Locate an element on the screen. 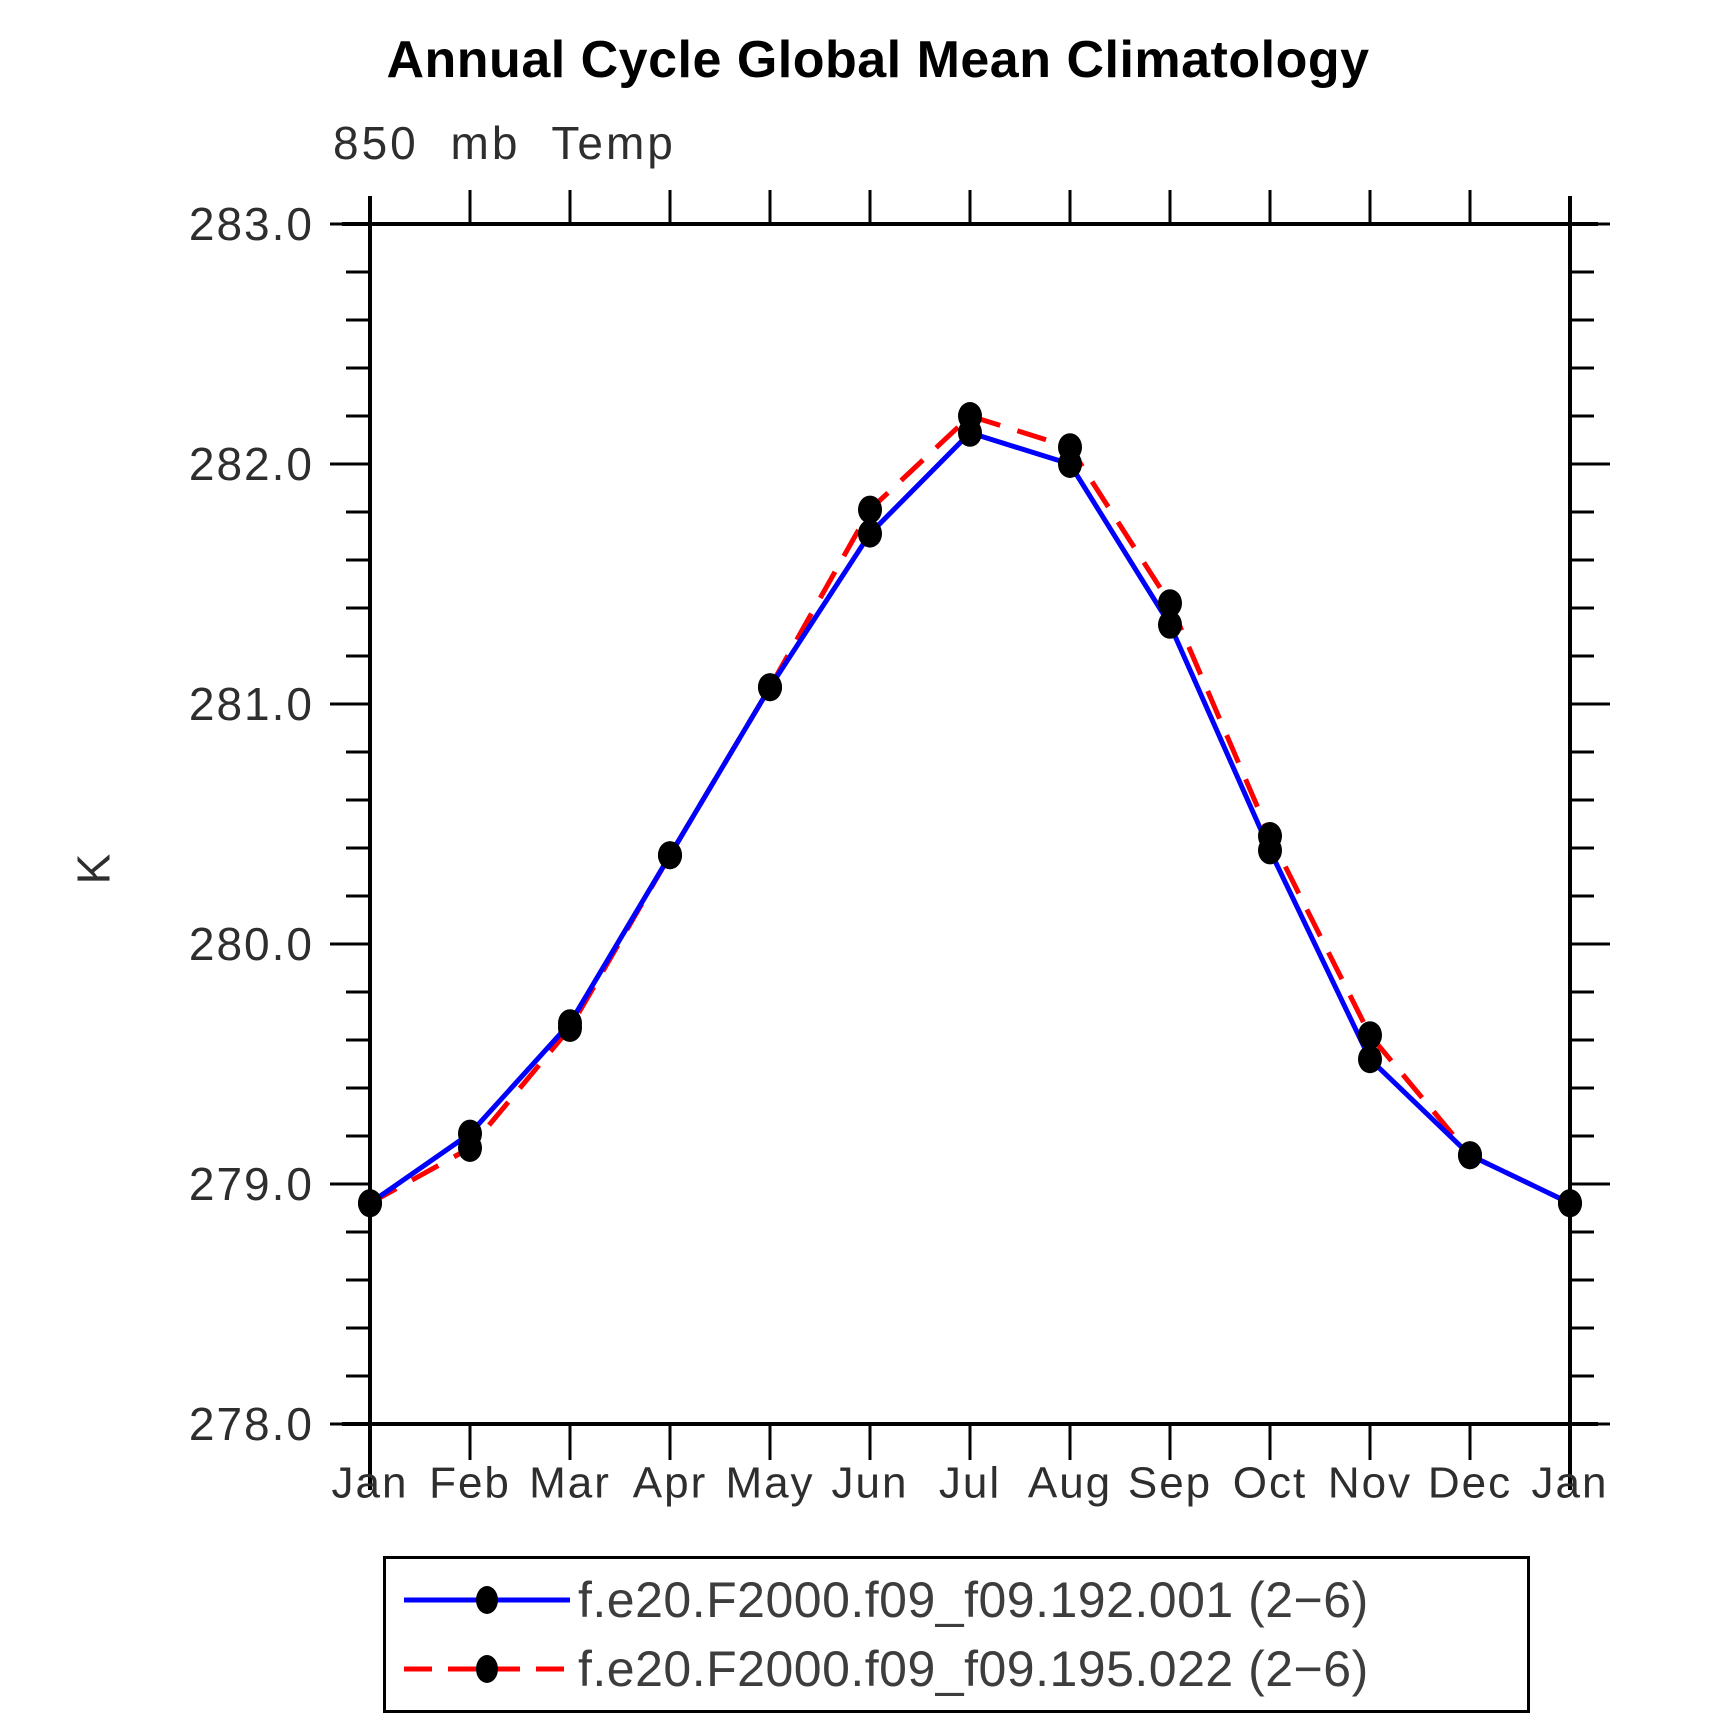 The image size is (1710, 1729). legend-label-195-022: f.e20.F2000.f09_f09.195.022 (2−6) is located at coordinates (973, 1669).